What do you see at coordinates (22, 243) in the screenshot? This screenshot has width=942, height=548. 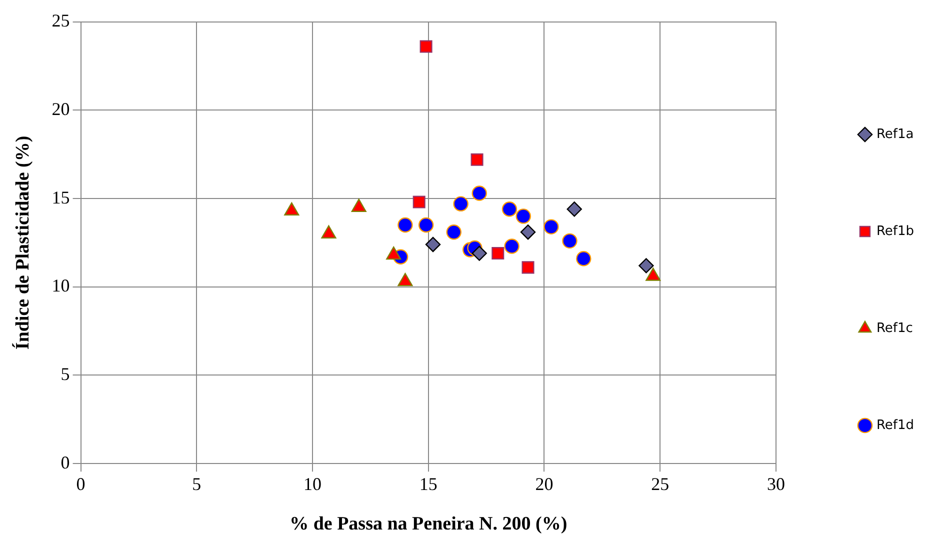 I see `y-axis-title: Índice de Plasticidade (%)` at bounding box center [22, 243].